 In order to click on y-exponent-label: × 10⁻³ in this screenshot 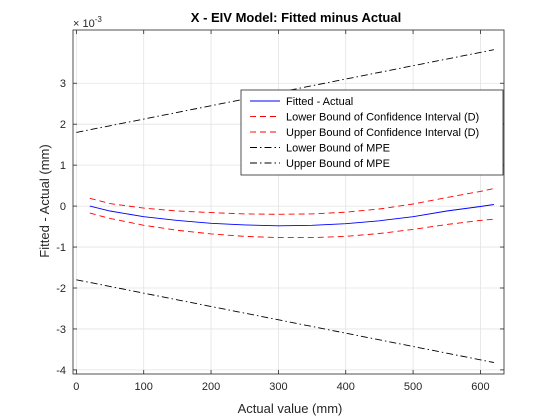, I will do `click(87, 22)`.